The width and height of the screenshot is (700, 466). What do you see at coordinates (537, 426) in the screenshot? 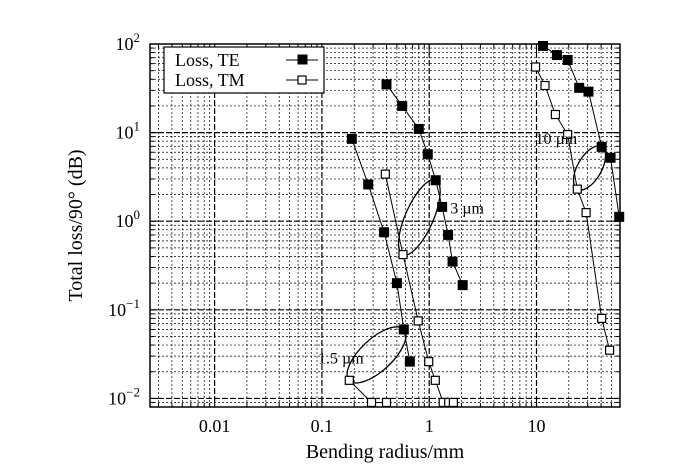
I see `x-tick-label: 10` at bounding box center [537, 426].